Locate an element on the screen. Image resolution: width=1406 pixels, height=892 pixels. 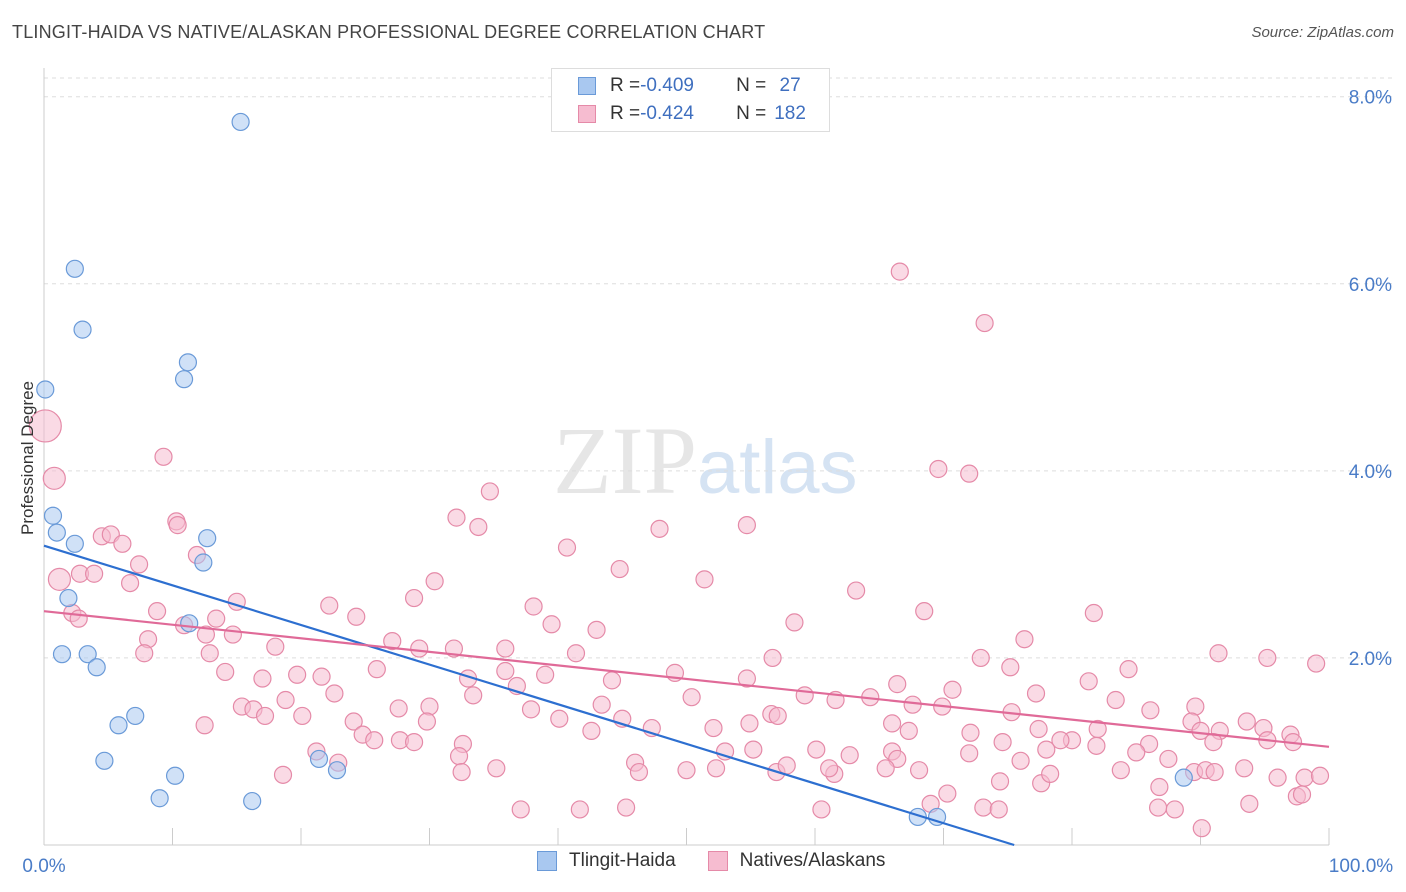
x-tick-label: 100.0% is located at coordinates (1361, 866).